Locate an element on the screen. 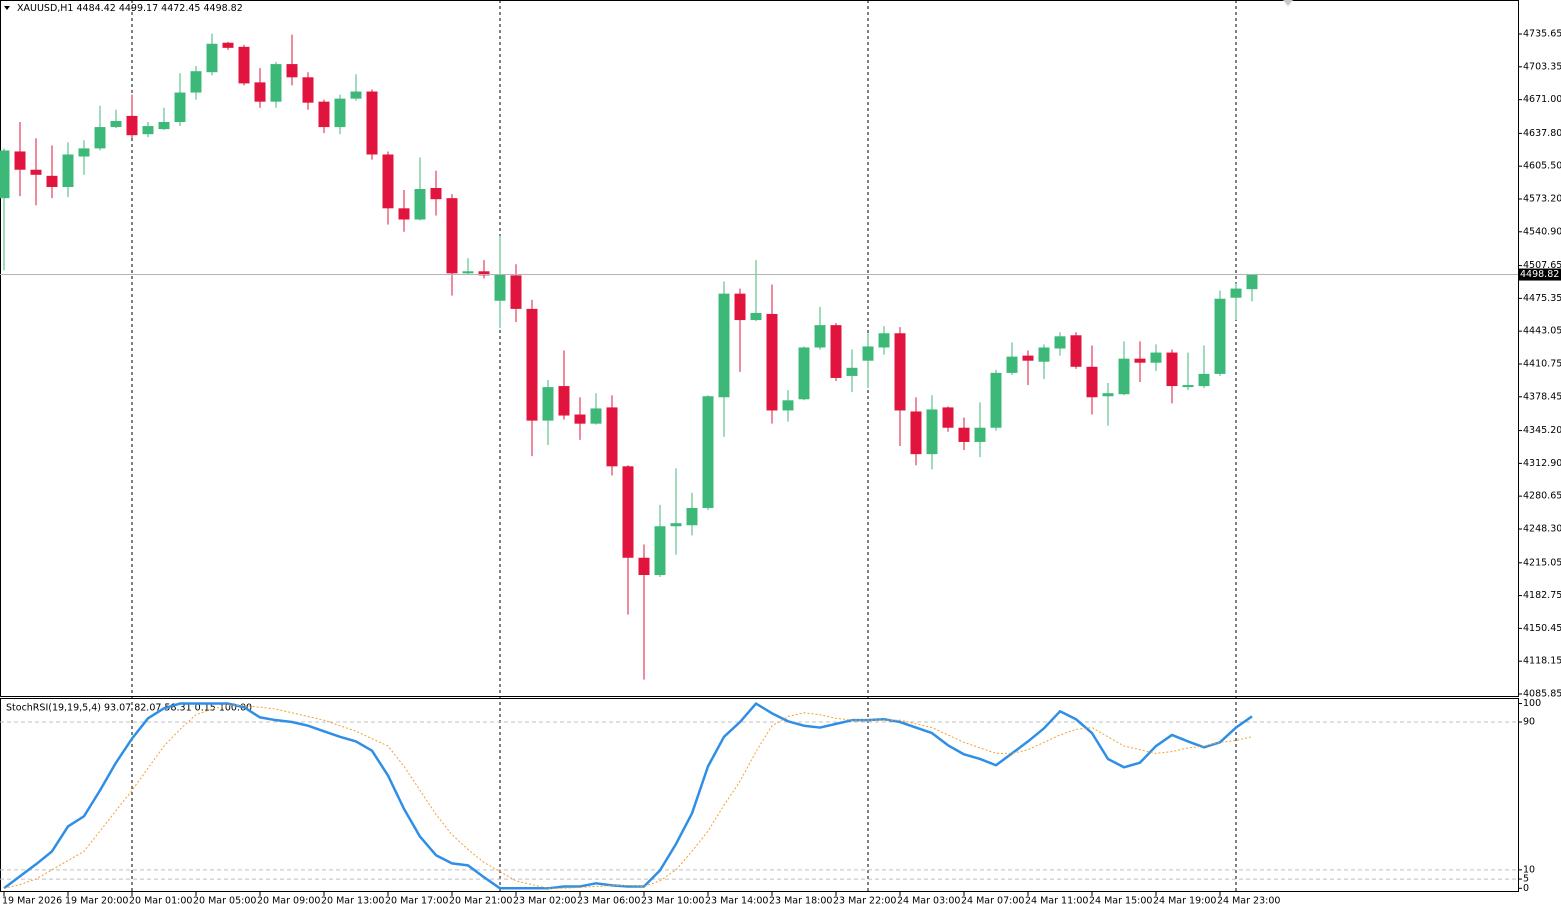  symbol: XAUUSD,H1 is located at coordinates (45, 8).